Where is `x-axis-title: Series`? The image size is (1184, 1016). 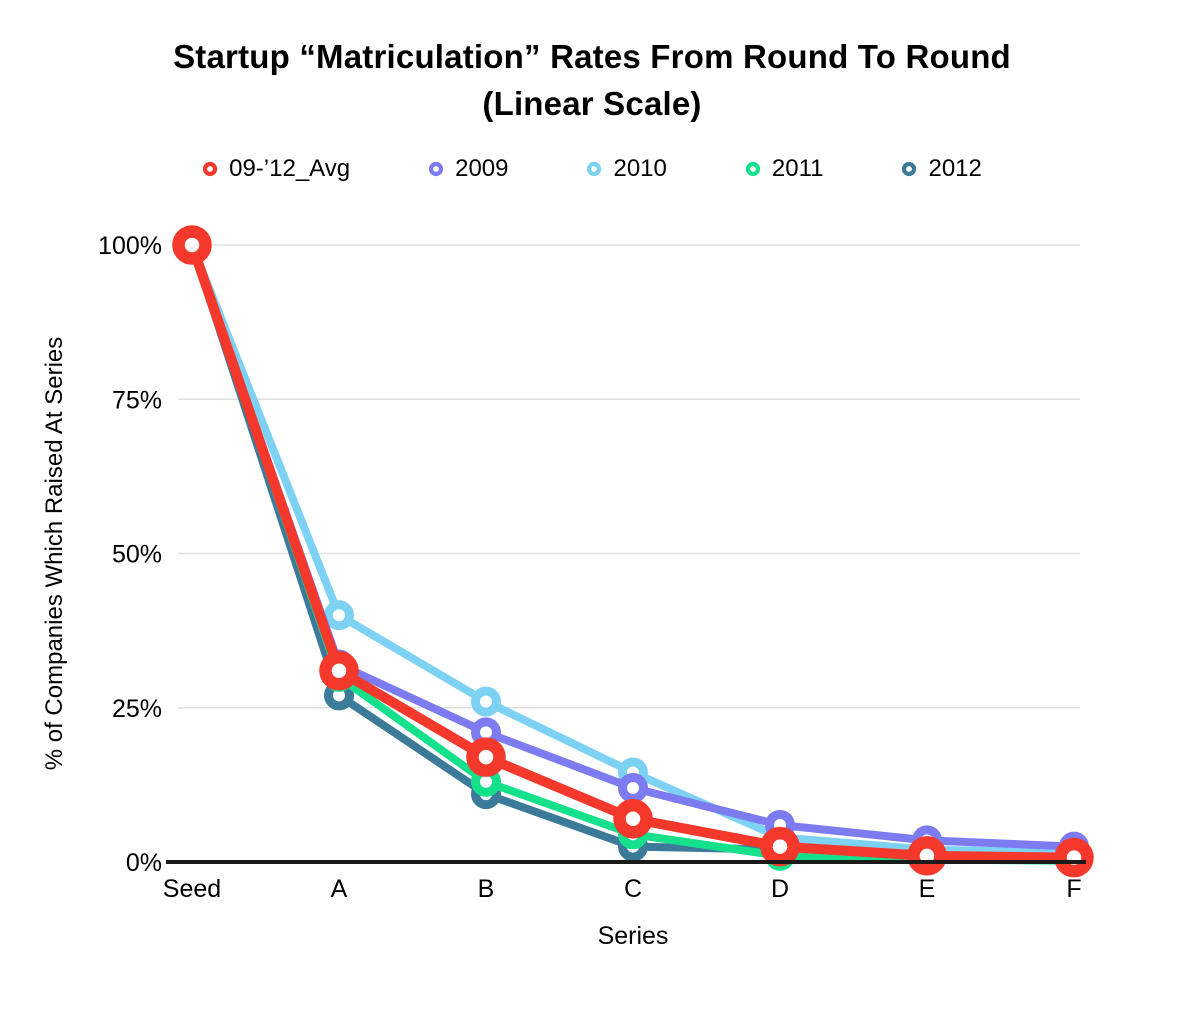 x-axis-title: Series is located at coordinates (633, 936).